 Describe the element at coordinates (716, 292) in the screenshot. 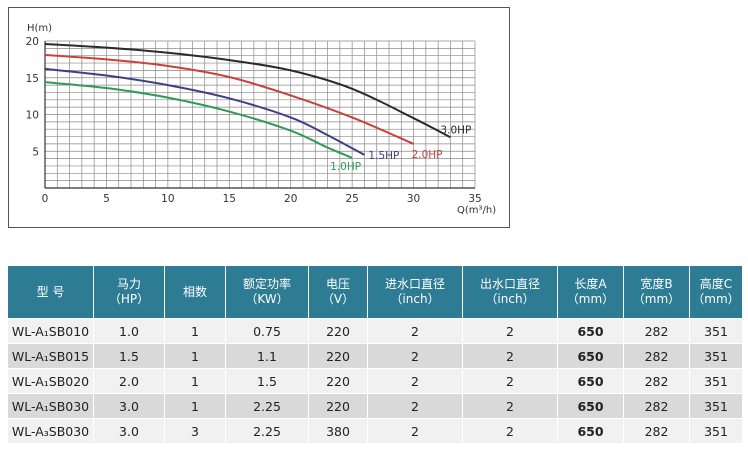

I see `header-height-c: 高度C （mm）` at that location.